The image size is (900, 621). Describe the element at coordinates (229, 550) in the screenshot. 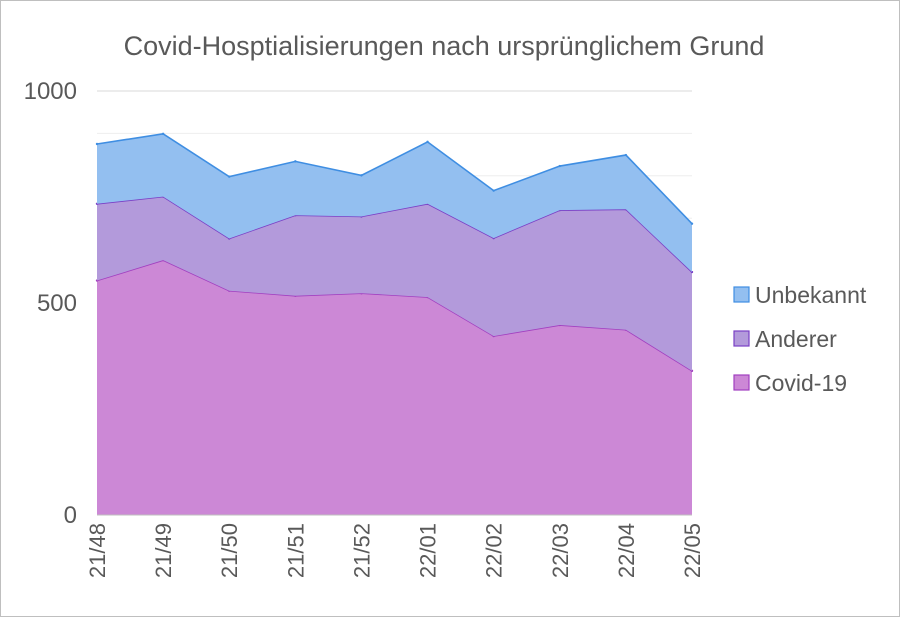

I see `x-tick-label: 21/50` at that location.